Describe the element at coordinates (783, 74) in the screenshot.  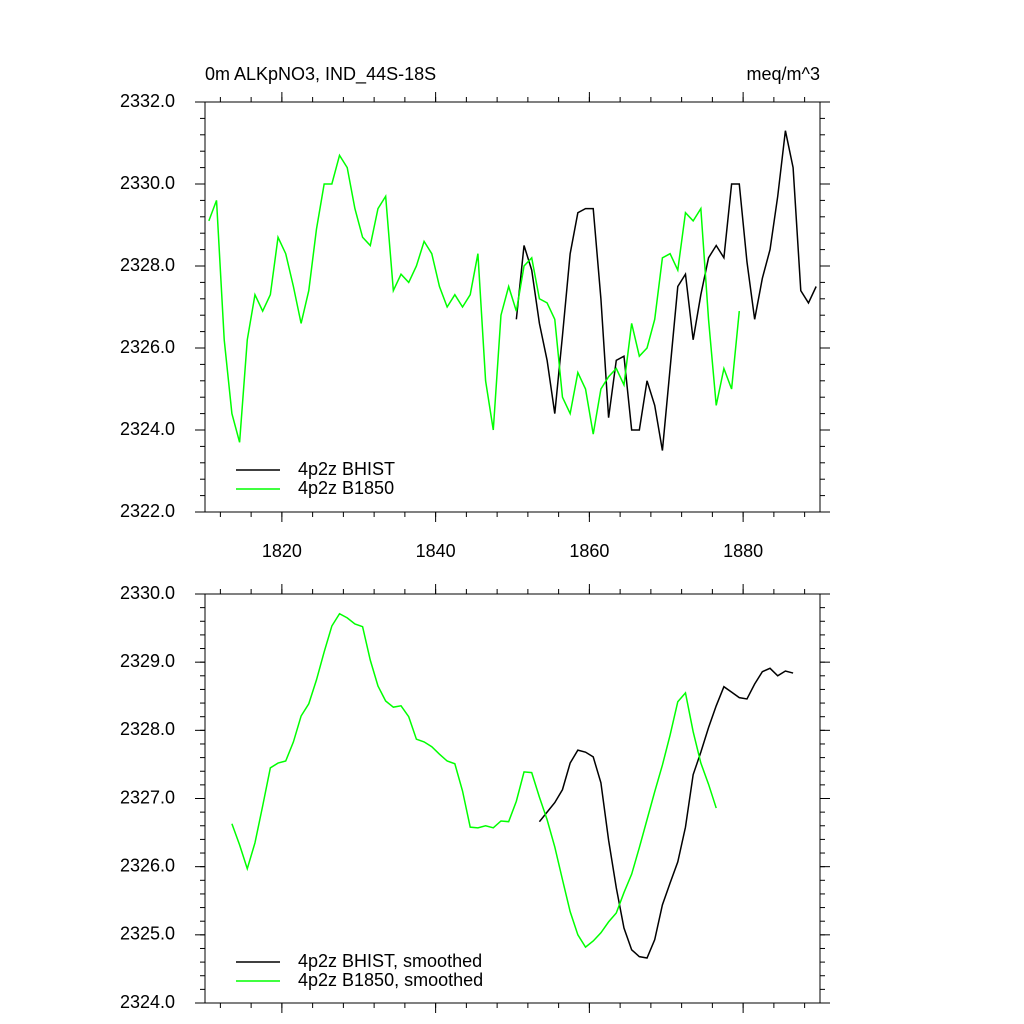
I see `units-label: meq/m^3` at that location.